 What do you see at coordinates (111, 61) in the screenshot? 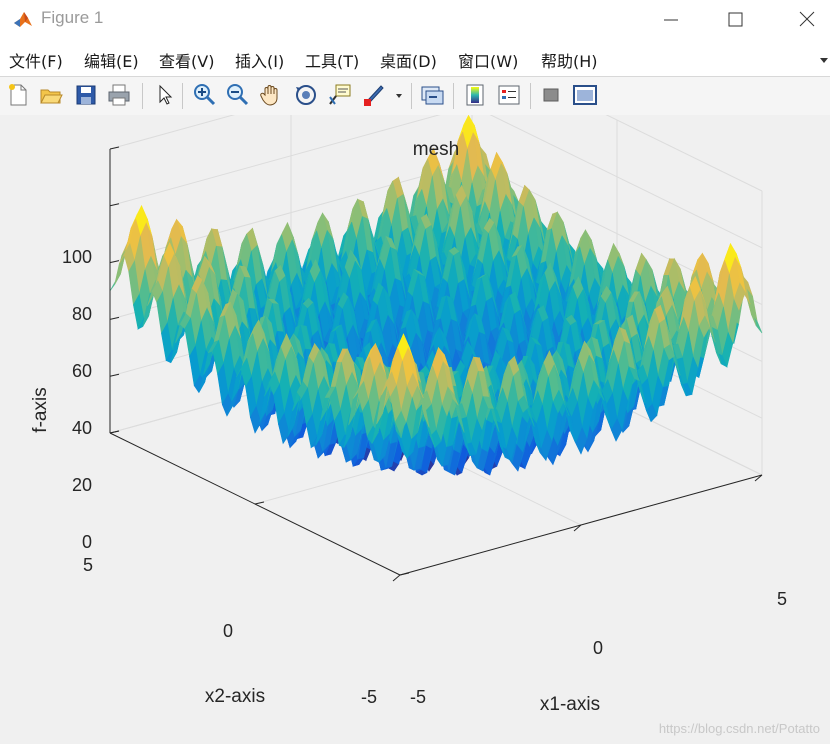
I see `menu-edit: 编辑(E)` at bounding box center [111, 61].